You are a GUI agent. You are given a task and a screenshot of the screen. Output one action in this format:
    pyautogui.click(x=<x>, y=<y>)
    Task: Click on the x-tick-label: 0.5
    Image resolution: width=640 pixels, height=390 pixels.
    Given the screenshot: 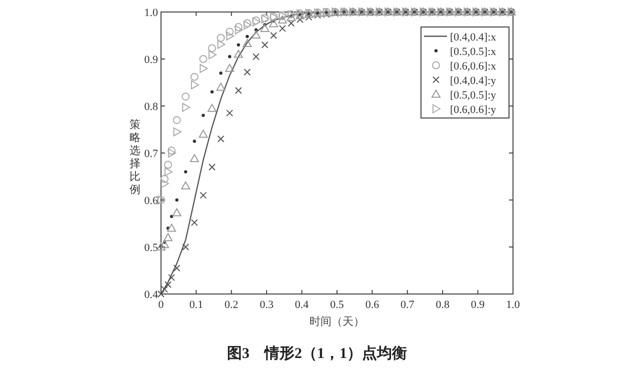 What is the action you would take?
    pyautogui.click(x=337, y=305)
    